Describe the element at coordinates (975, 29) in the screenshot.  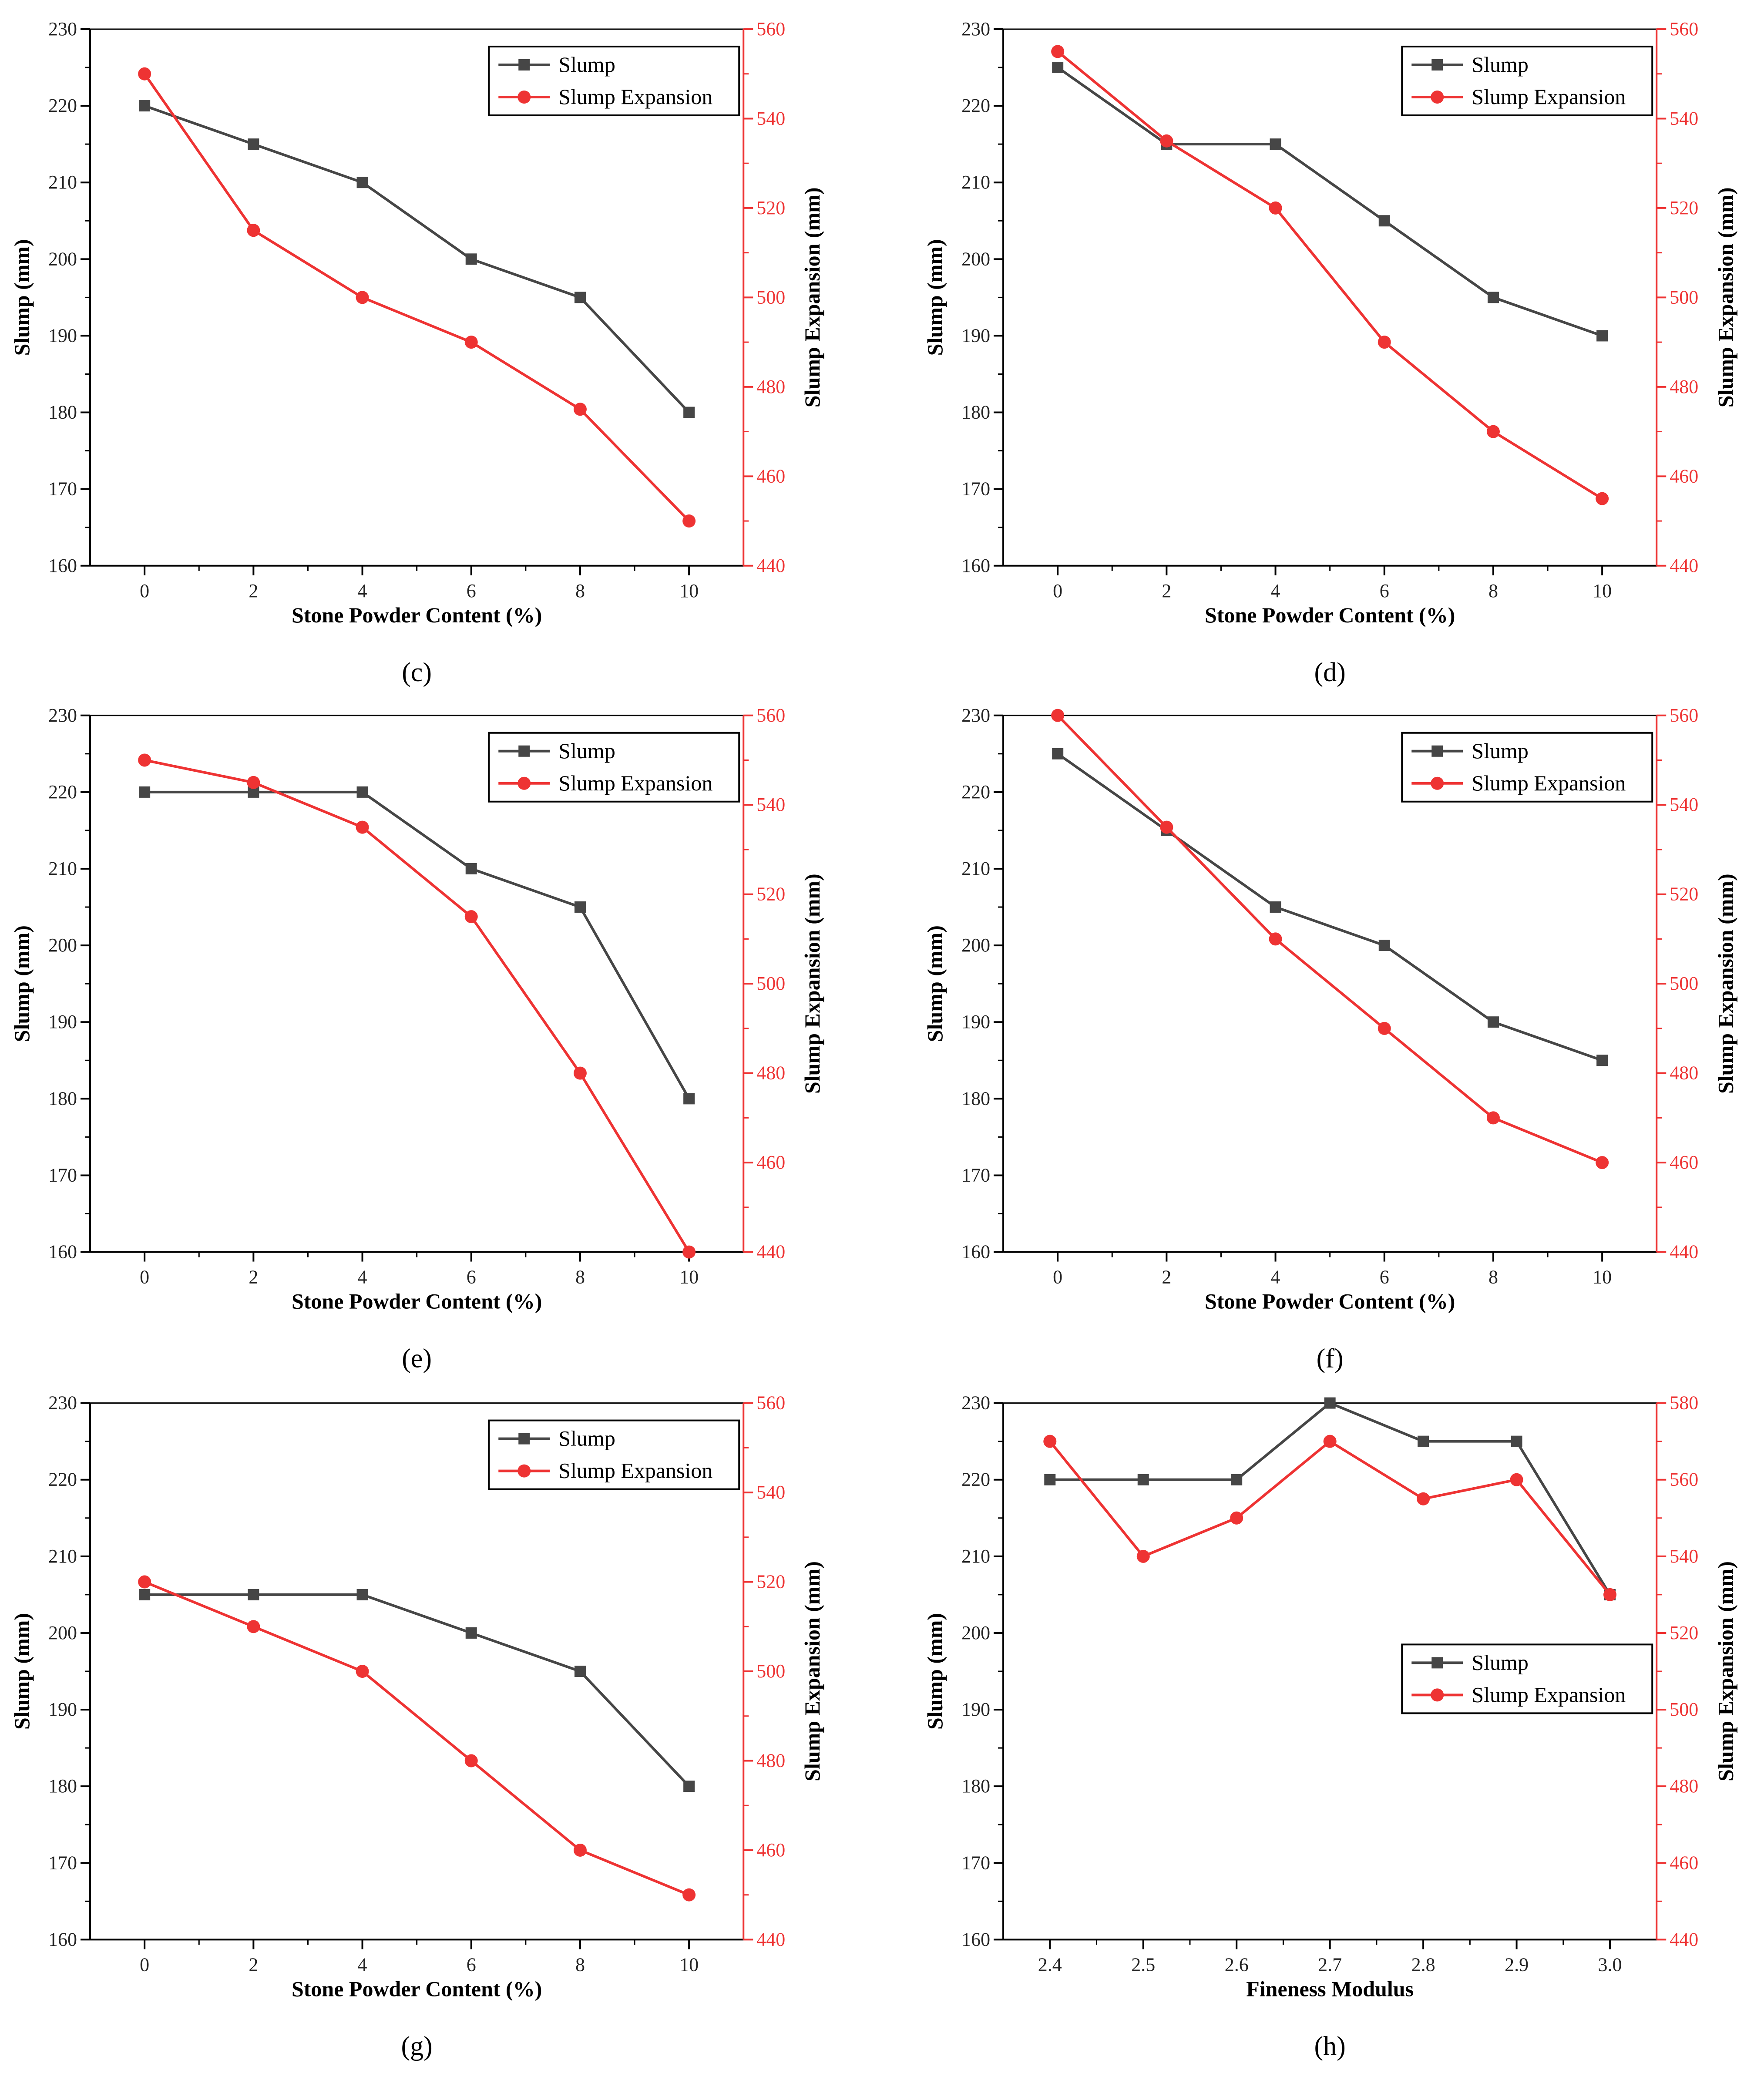
I see `y-tick-label: 230` at that location.